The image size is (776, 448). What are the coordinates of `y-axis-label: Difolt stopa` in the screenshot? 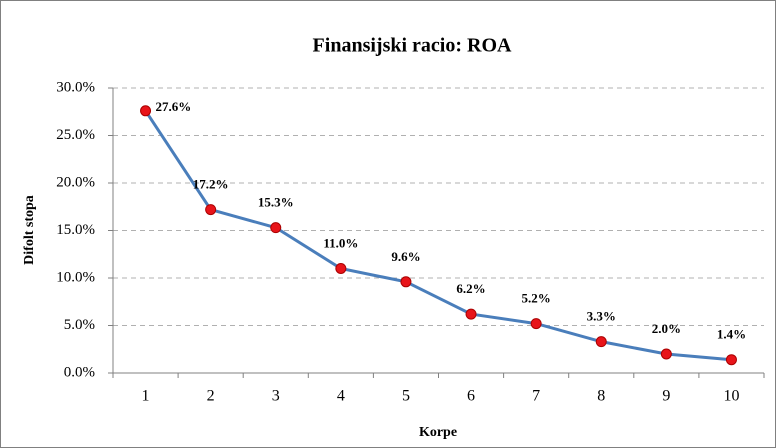 It's located at (29, 230).